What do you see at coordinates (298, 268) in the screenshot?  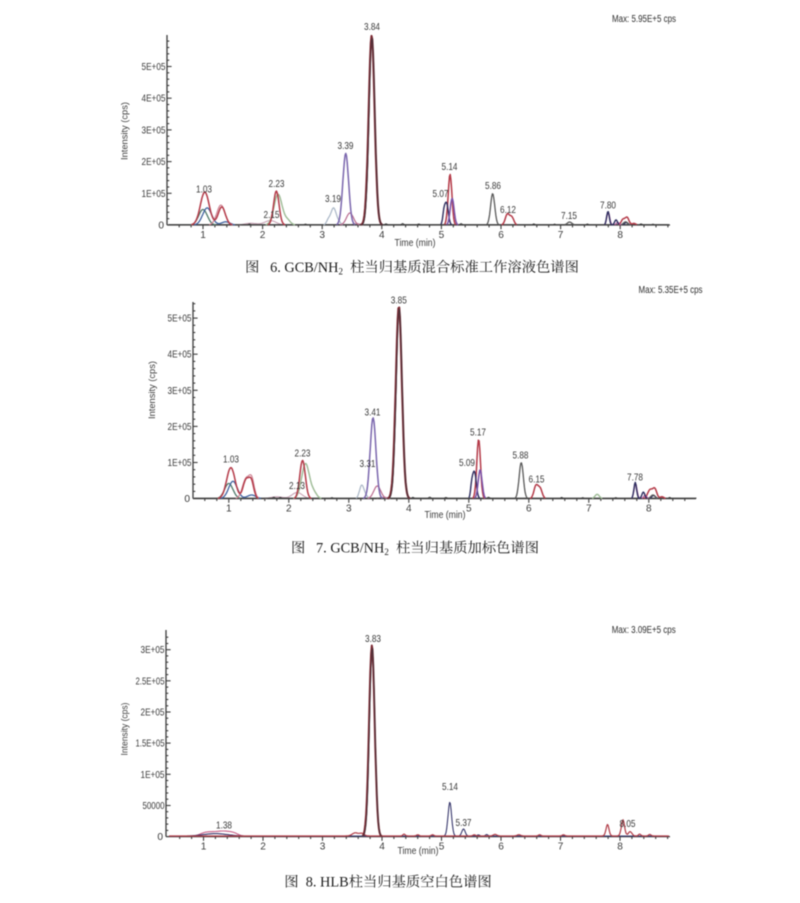 I see `svg-text: 6. GCB/NH` at bounding box center [298, 268].